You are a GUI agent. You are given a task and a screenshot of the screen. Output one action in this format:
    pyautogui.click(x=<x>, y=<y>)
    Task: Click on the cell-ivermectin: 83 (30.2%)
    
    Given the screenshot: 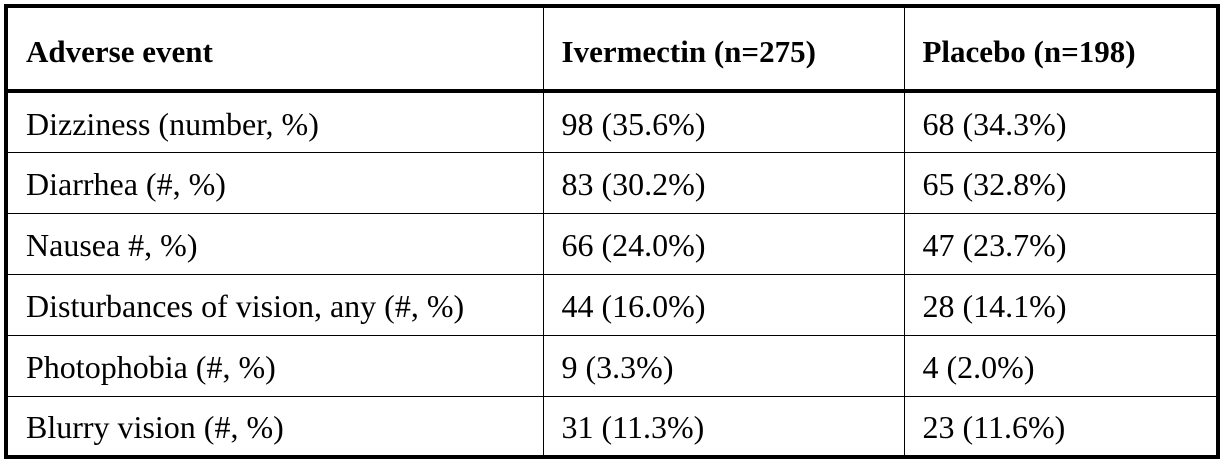 What is the action you would take?
    pyautogui.click(x=724, y=183)
    